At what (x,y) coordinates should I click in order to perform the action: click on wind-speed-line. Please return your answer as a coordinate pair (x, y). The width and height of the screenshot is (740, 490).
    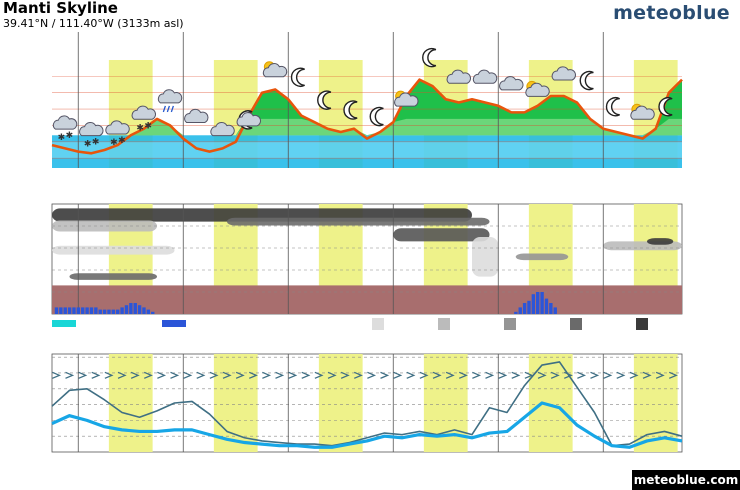
    Looking at the image, I should click on (367, 425).